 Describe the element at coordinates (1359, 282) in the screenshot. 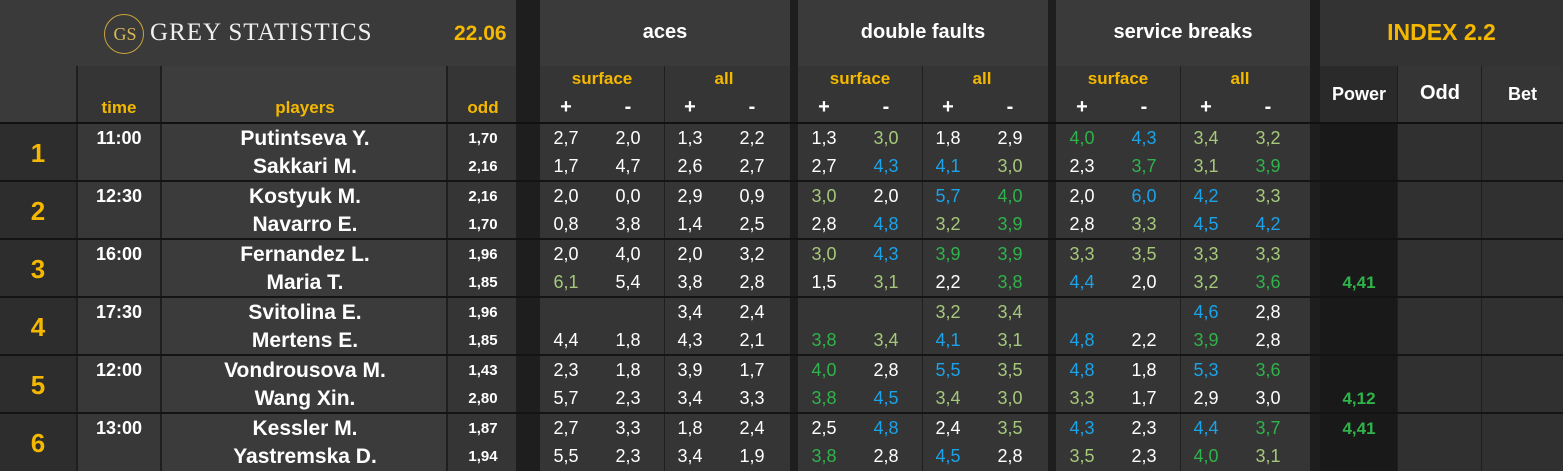

I see `power-value: 4,41` at that location.